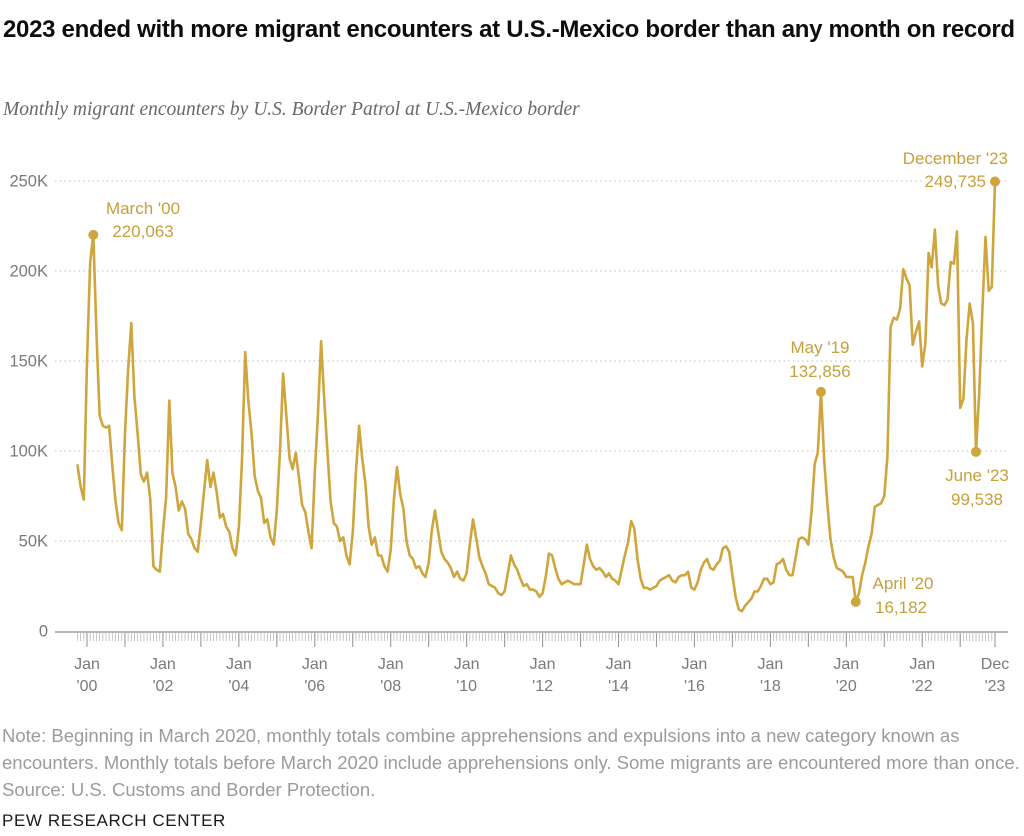  I want to click on x-axis-label-'16: Jan '16, so click(695, 675).